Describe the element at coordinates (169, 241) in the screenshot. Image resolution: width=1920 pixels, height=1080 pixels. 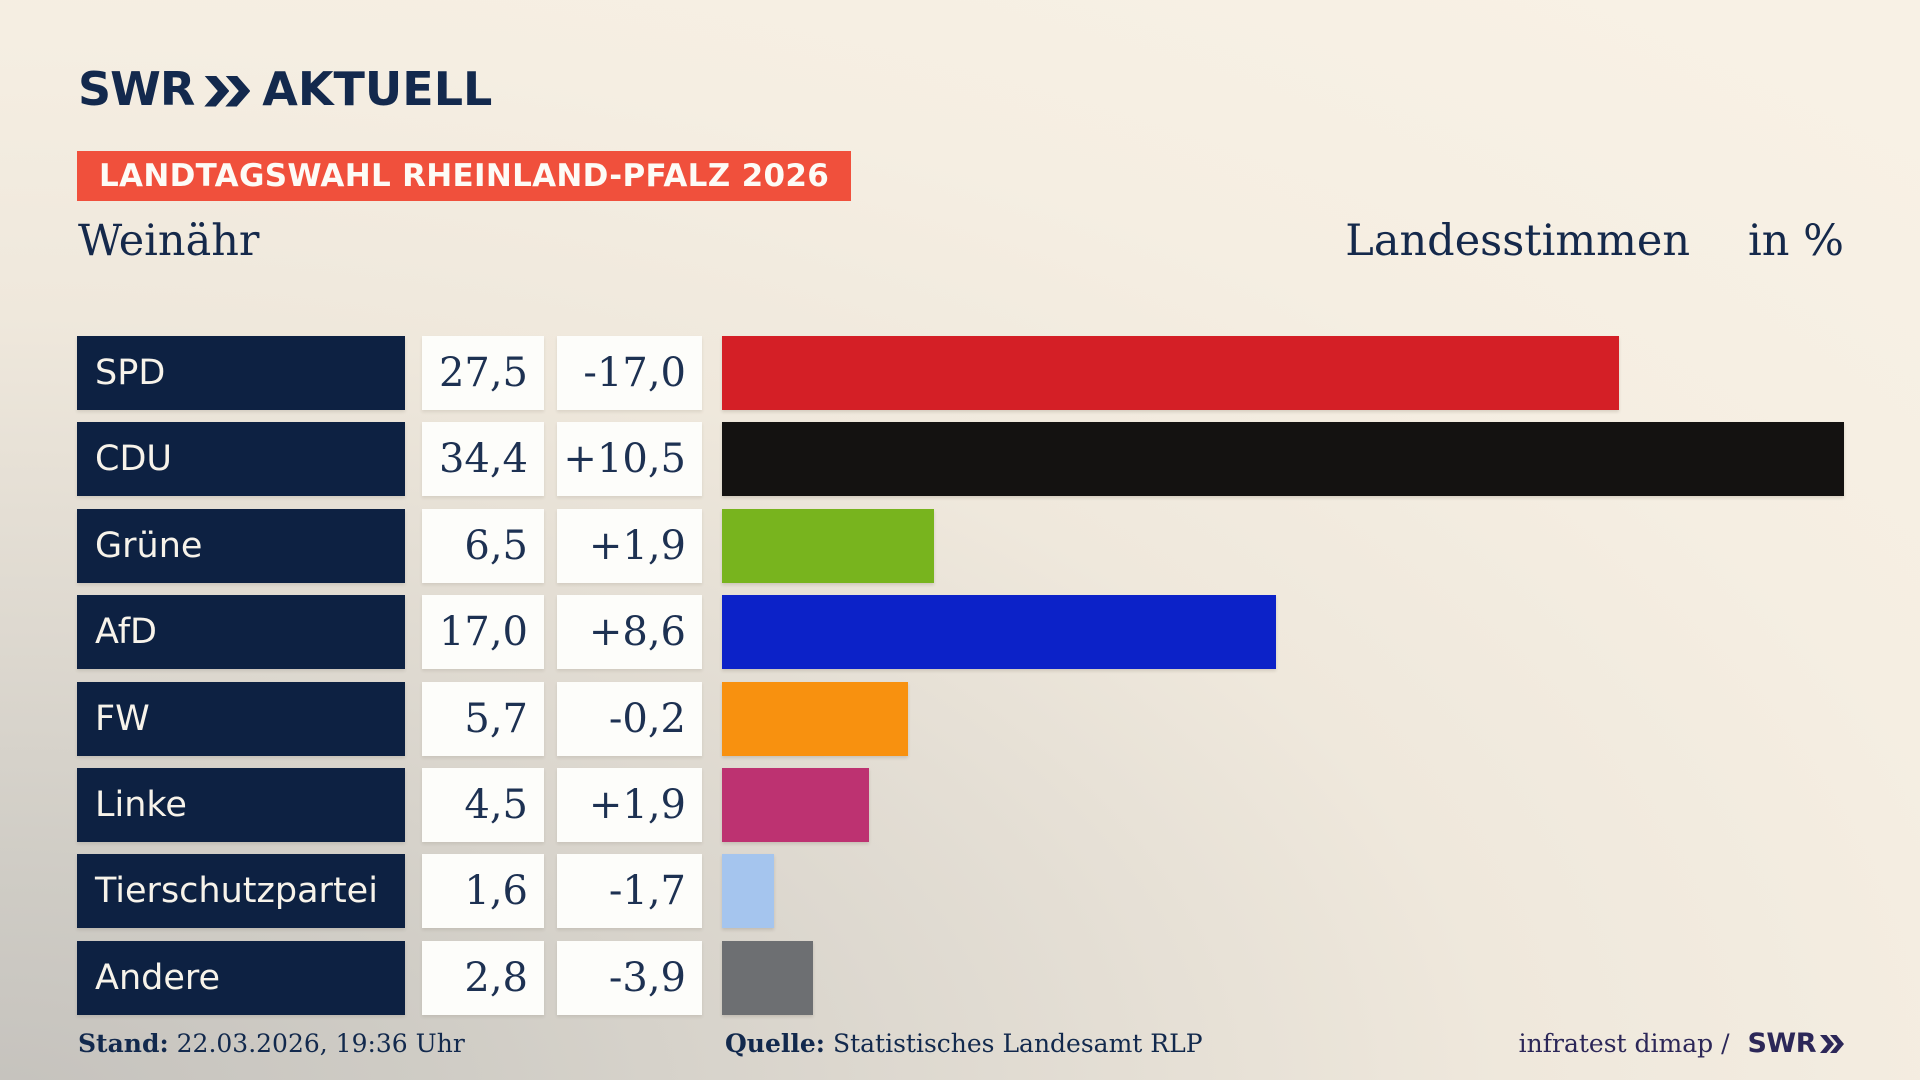
I see `municipality-title: Weinähr` at that location.